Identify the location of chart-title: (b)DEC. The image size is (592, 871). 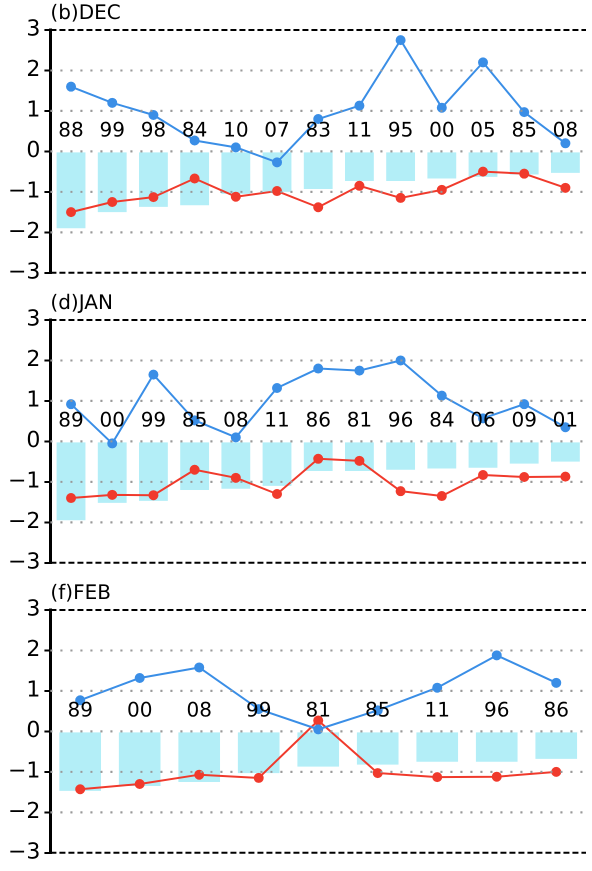
(85, 12).